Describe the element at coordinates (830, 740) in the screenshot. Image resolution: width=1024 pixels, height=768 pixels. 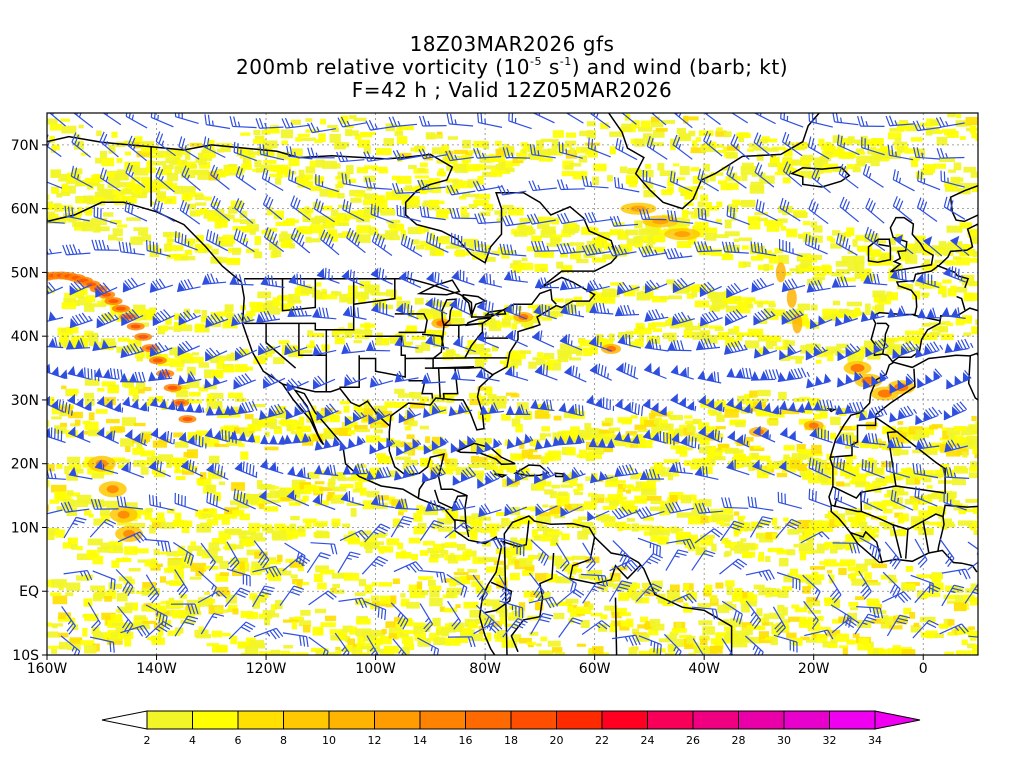
I see `colorbar-level-label: 32` at that location.